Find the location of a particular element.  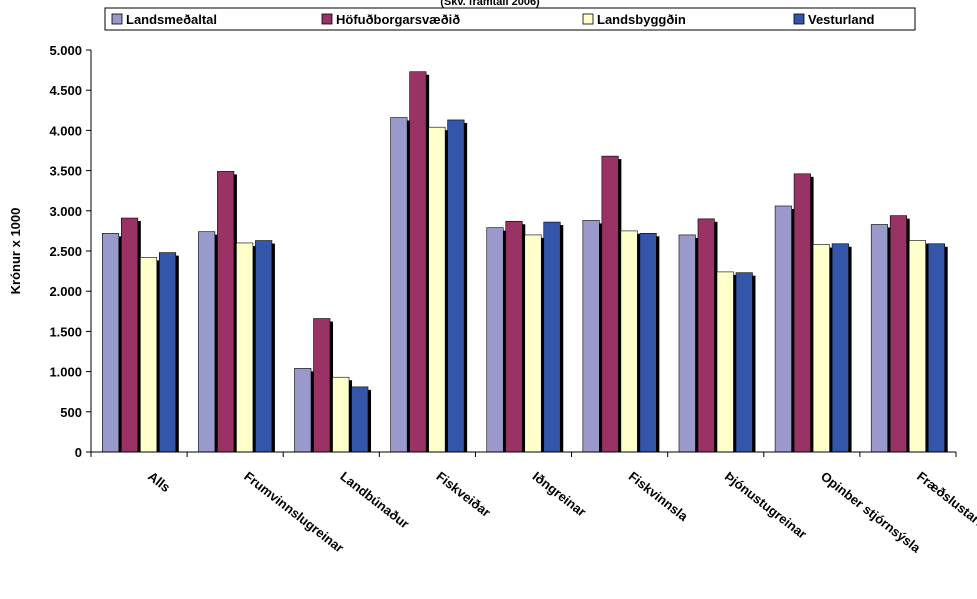

x-category-label: Fiskvinnsla is located at coordinates (659, 497).